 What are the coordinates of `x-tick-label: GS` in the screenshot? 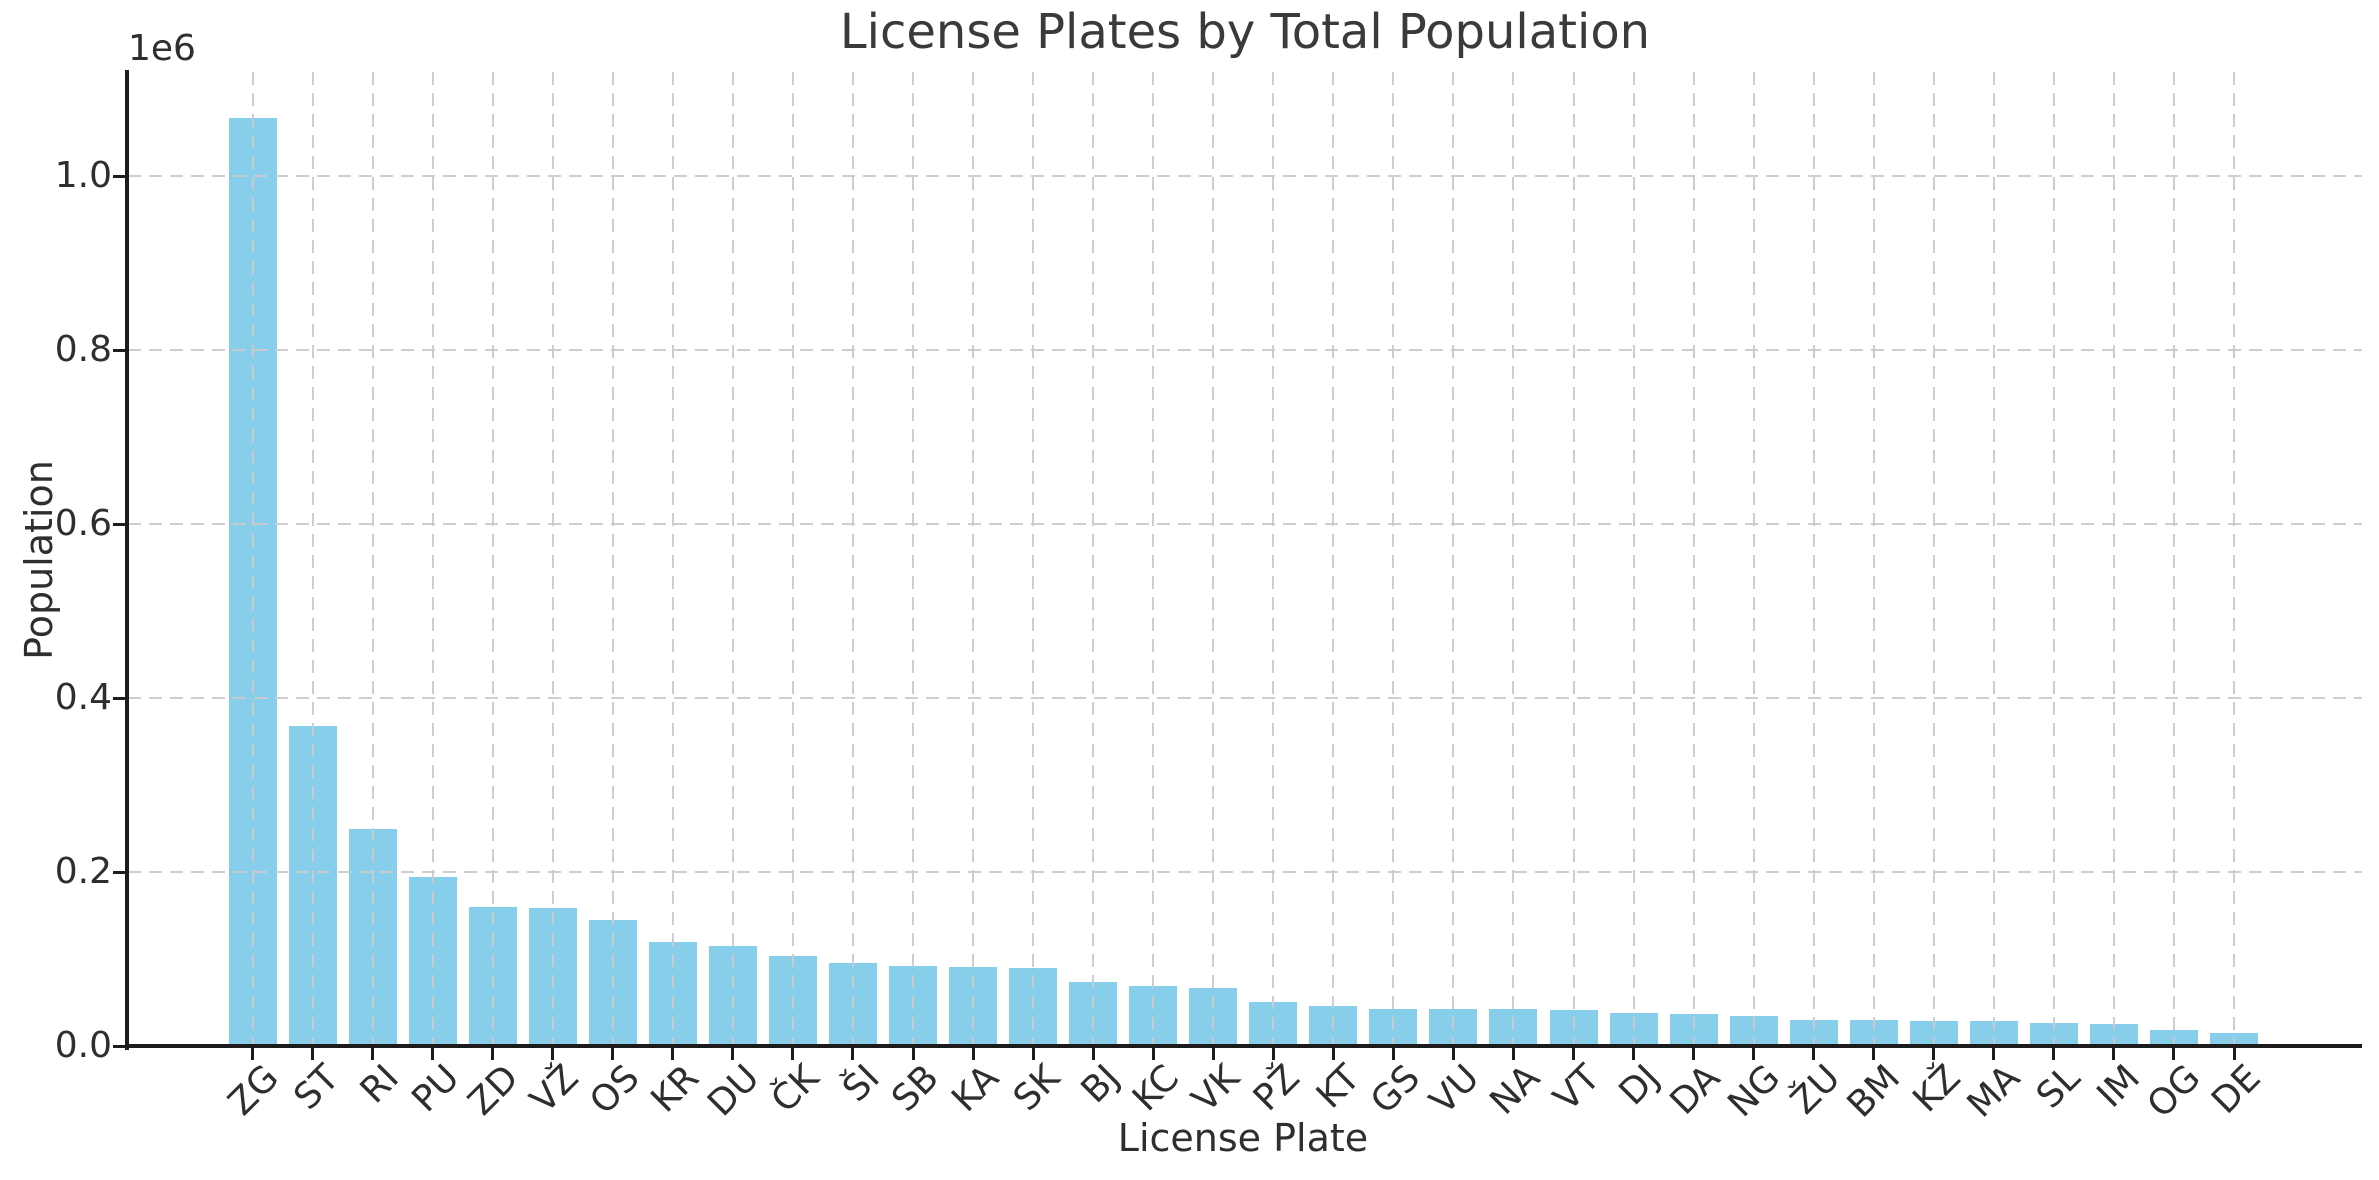 It's located at (1395, 1090).